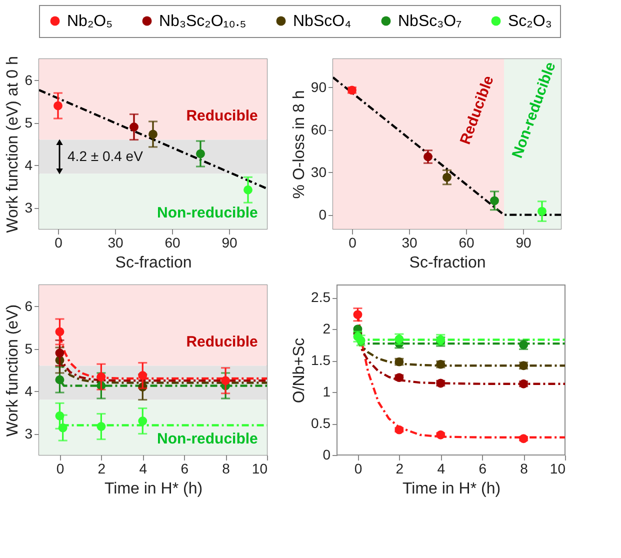 The height and width of the screenshot is (558, 621). What do you see at coordinates (106, 156) in the screenshot?
I see `band-label: 4.2 ± 0.4 eV` at bounding box center [106, 156].